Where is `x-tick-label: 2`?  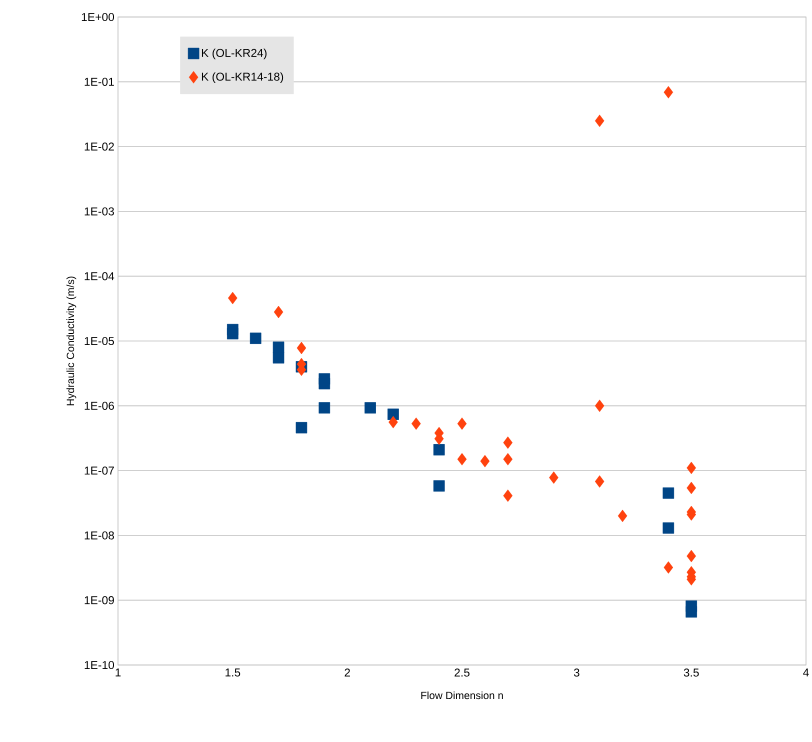
x-tick-label: 2 is located at coordinates (347, 672).